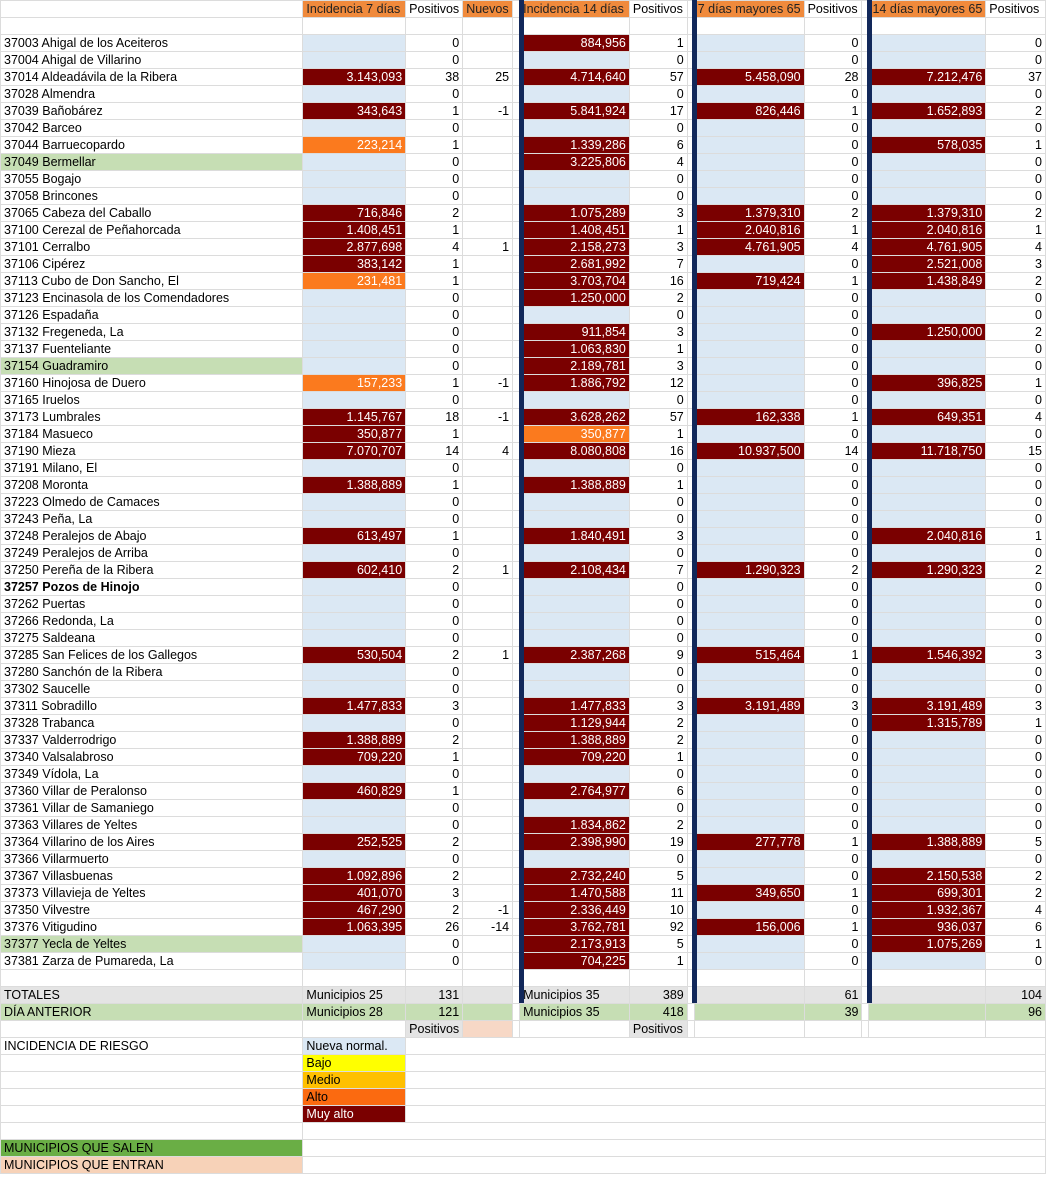 The height and width of the screenshot is (1182, 1046). What do you see at coordinates (927, 825) in the screenshot?
I see `over65-14-cell` at bounding box center [927, 825].